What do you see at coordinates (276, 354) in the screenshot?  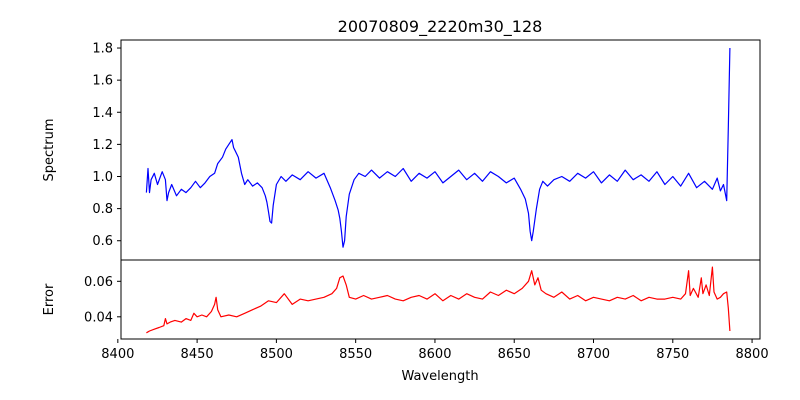 I see `x-tick-label: 8500` at bounding box center [276, 354].